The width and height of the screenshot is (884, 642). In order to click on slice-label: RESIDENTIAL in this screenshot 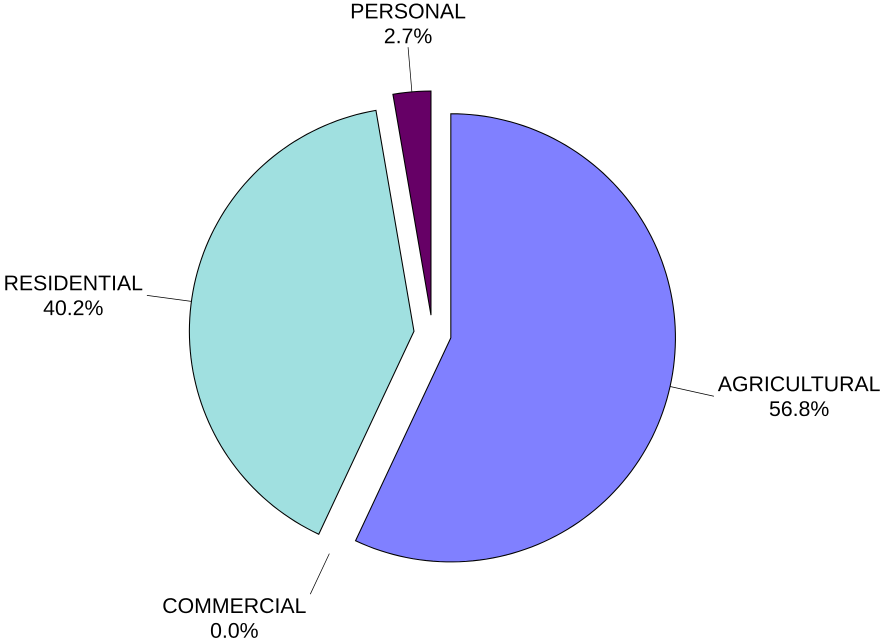, I will do `click(73, 283)`.